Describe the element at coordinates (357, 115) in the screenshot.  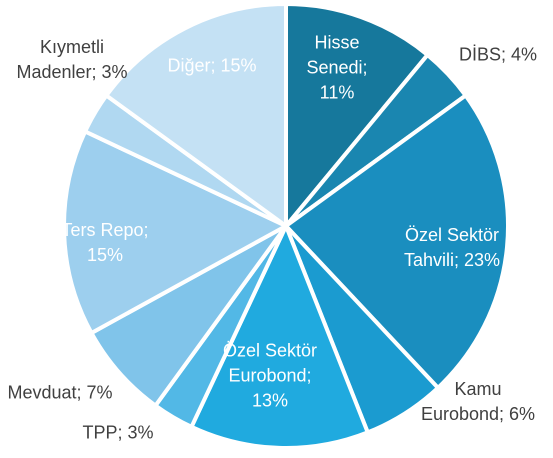
I see `pie-slice` at that location.